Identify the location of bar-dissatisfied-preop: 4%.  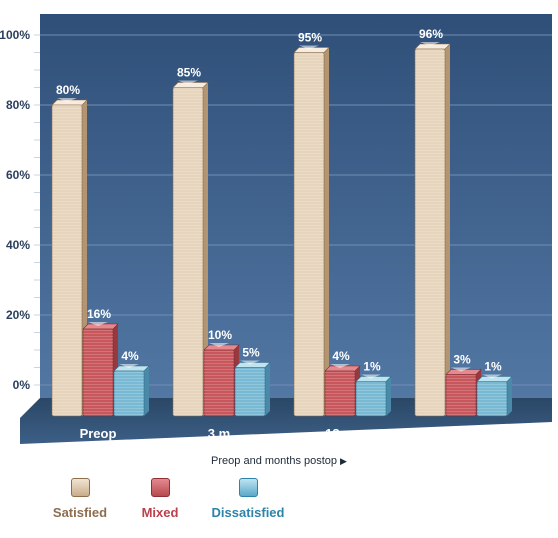
(131, 383).